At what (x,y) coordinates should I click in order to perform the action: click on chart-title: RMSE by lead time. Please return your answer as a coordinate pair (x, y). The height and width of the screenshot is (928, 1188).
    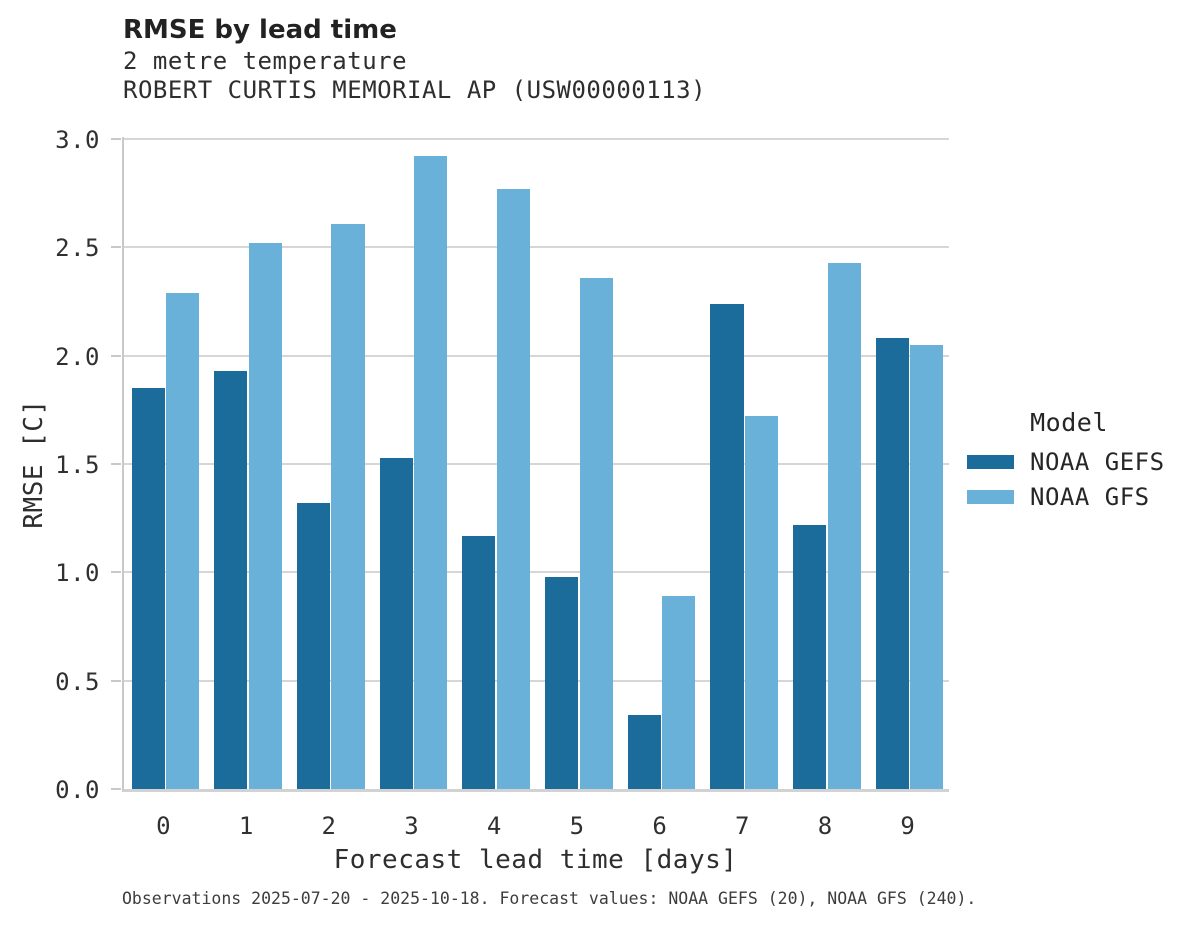
    Looking at the image, I should click on (260, 30).